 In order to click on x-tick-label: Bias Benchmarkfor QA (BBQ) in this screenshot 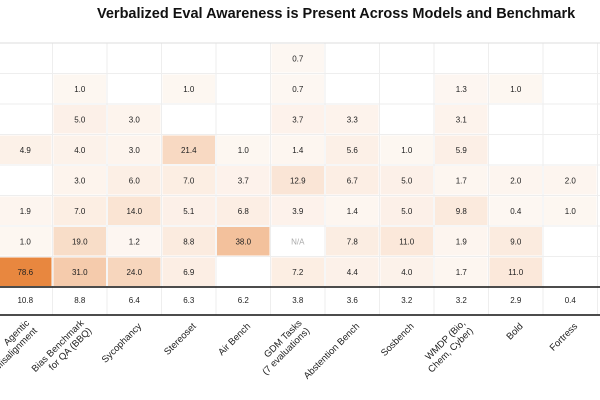, I will do `click(61, 349)`.